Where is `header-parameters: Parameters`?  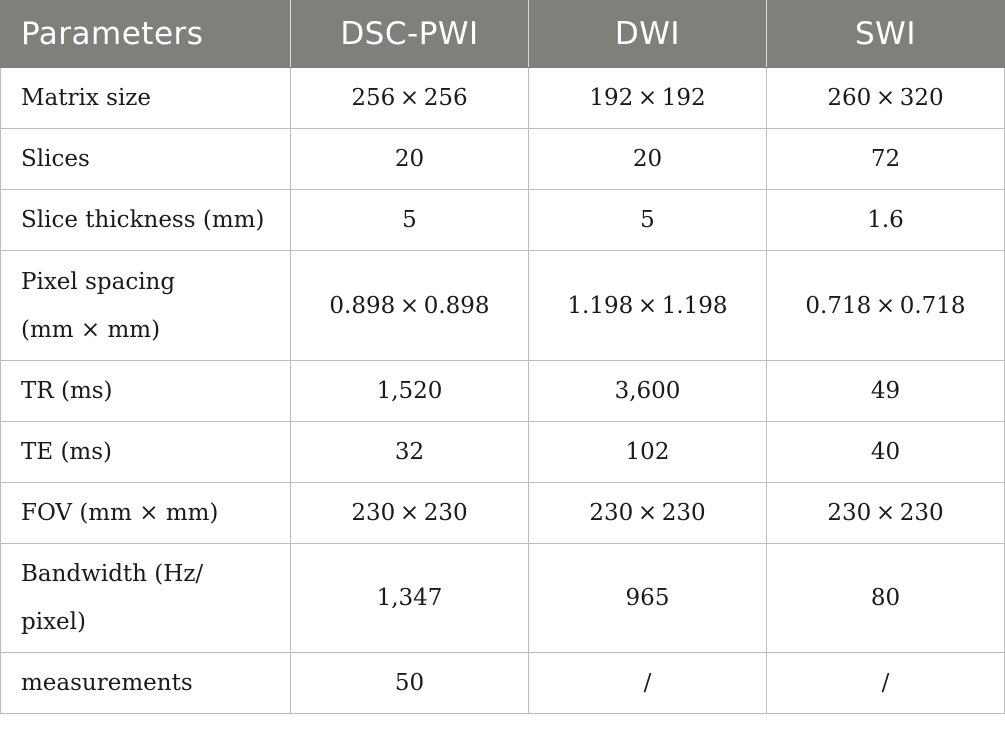 header-parameters: Parameters is located at coordinates (145, 34).